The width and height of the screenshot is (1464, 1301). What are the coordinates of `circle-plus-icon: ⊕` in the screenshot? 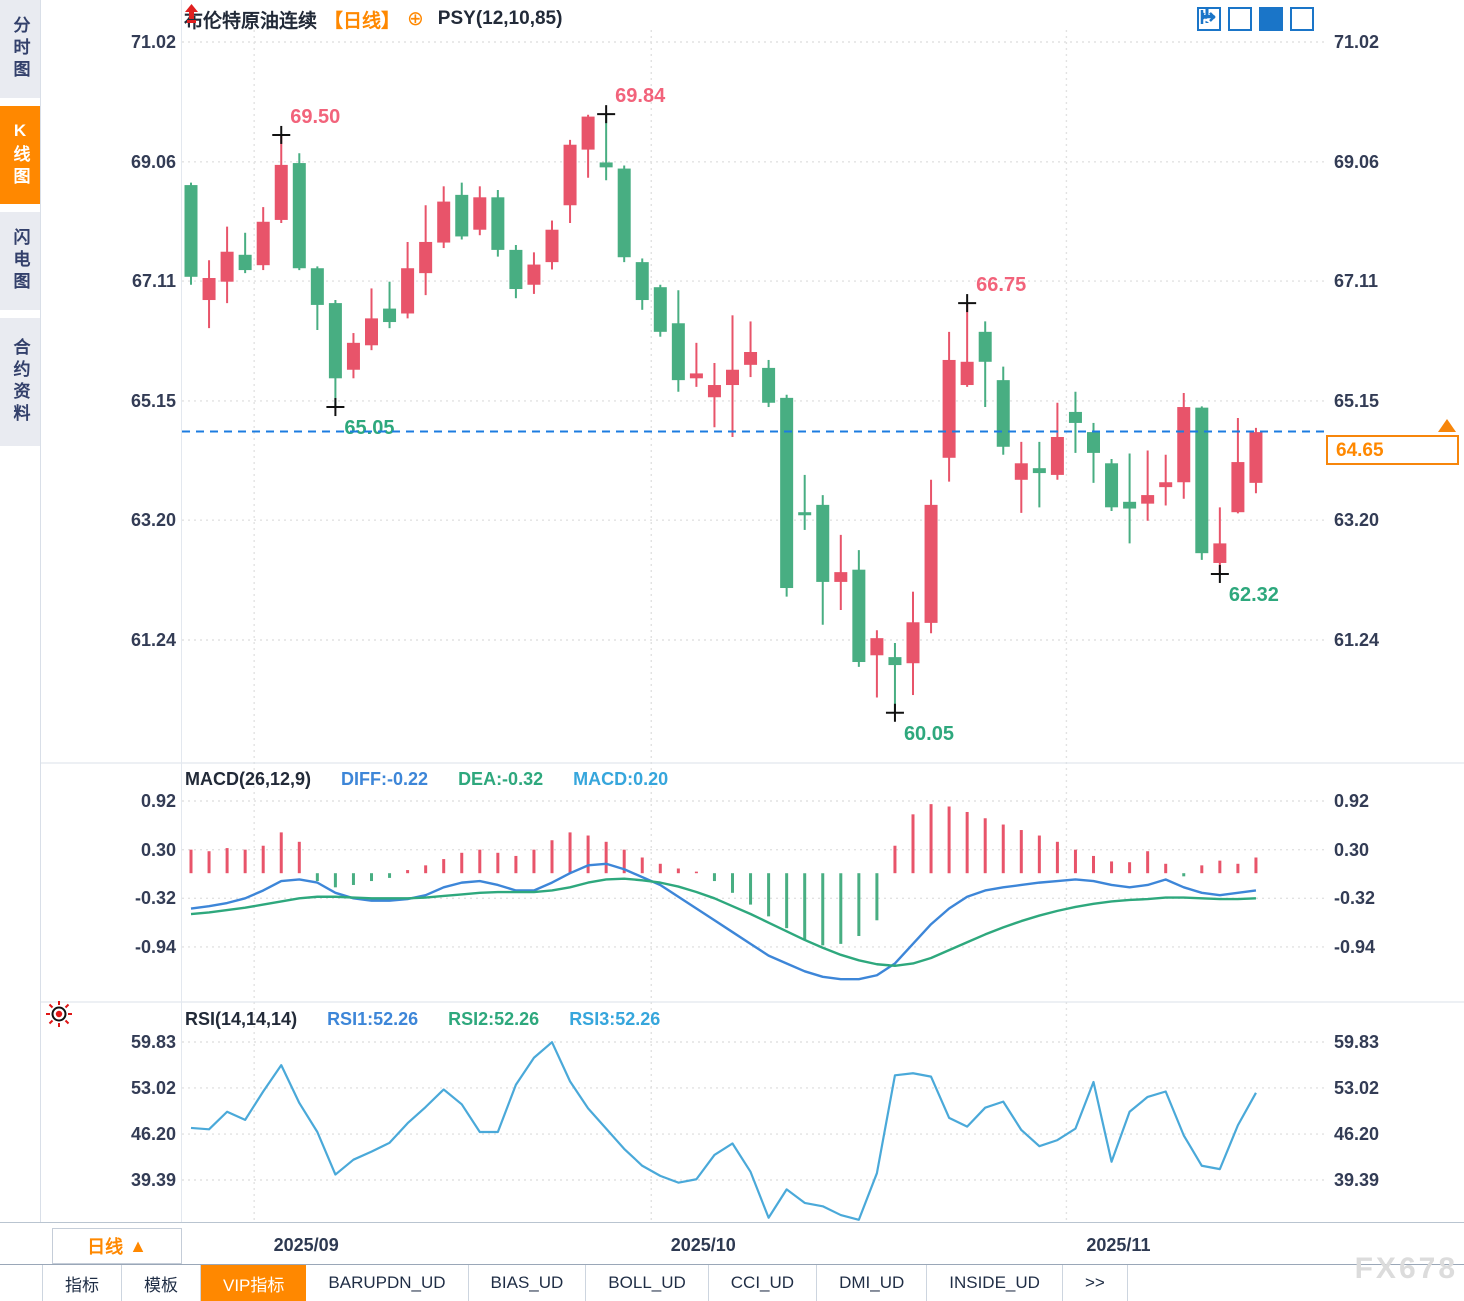 It's located at (415, 19).